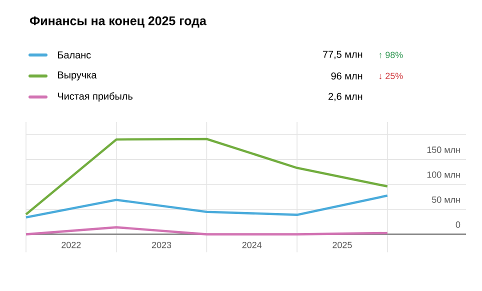  Describe the element at coordinates (342, 245) in the screenshot. I see `x-tick-label: 2025` at that location.